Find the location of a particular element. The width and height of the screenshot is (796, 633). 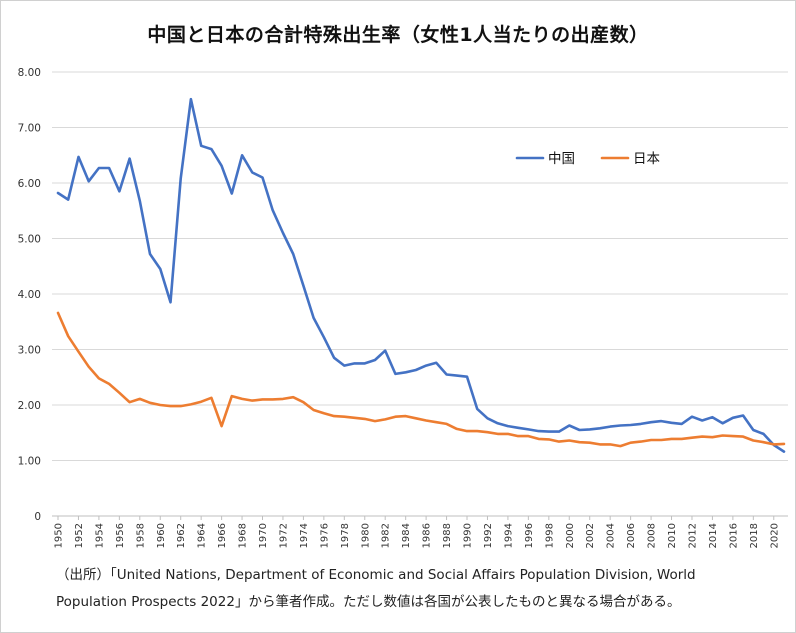

x-tick-label: 1990 is located at coordinates (468, 535).